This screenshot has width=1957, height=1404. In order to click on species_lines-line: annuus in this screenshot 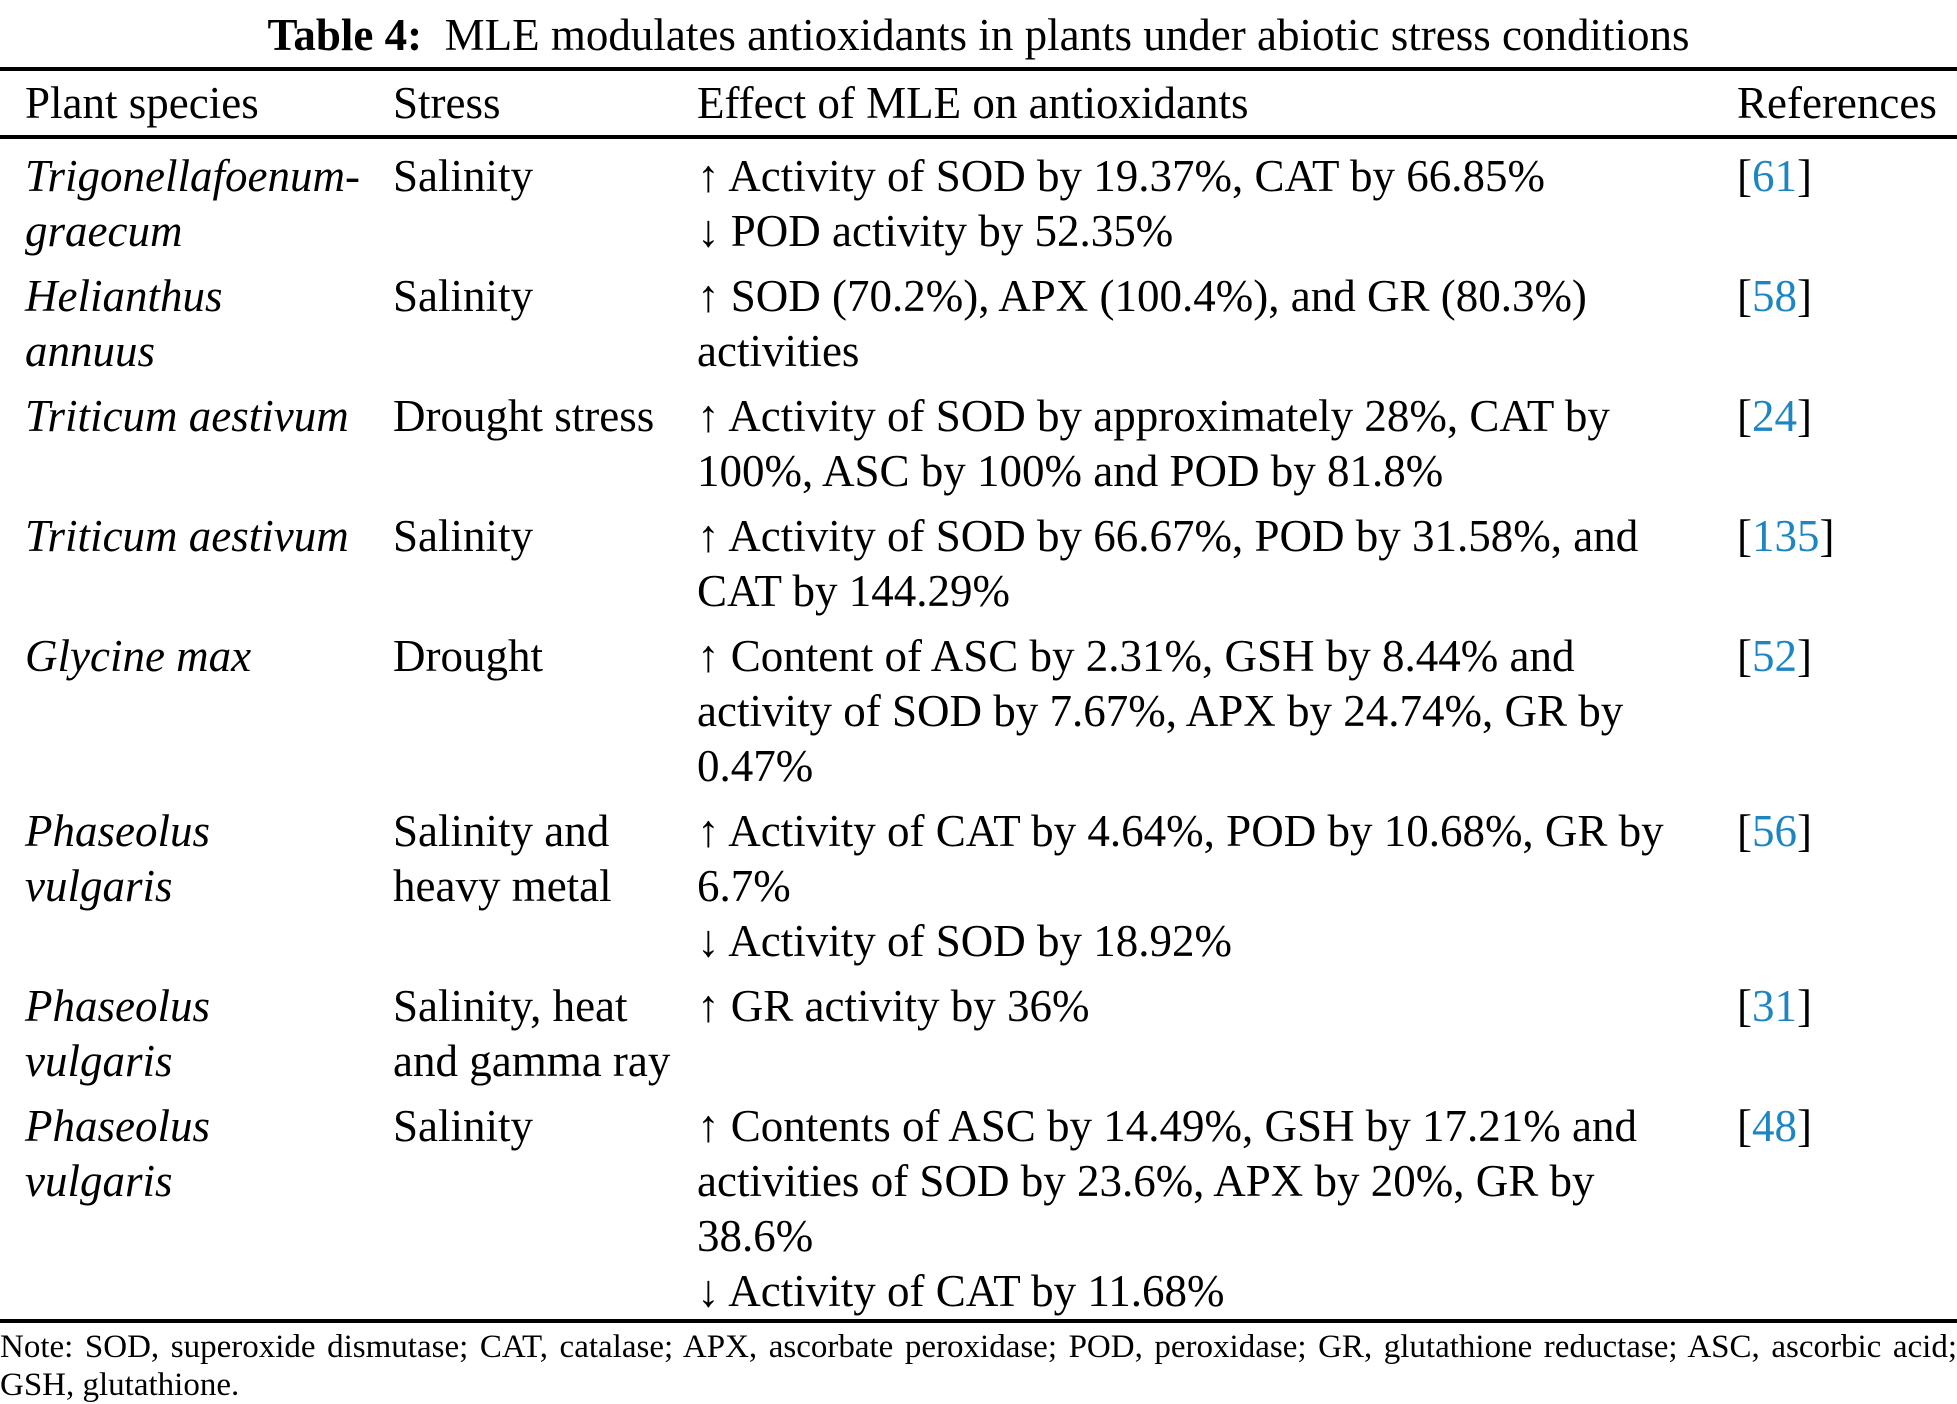, I will do `click(90, 351)`.